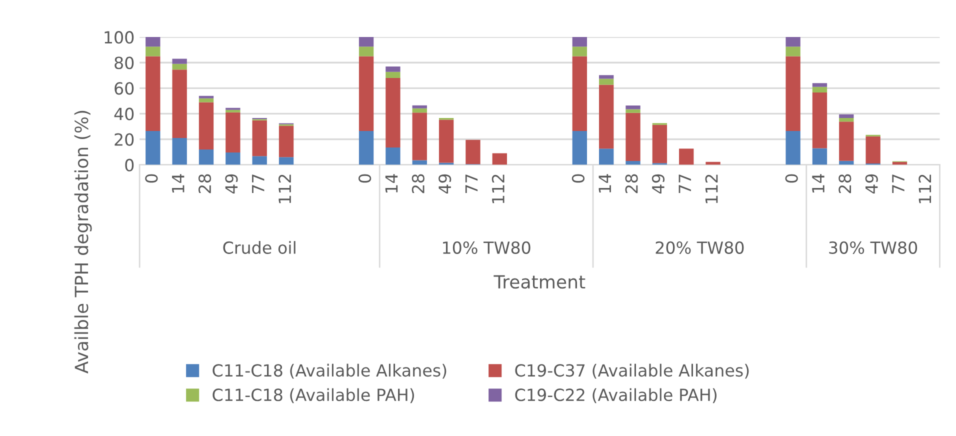  I want to click on y-tick-label: 60, so click(124, 88).